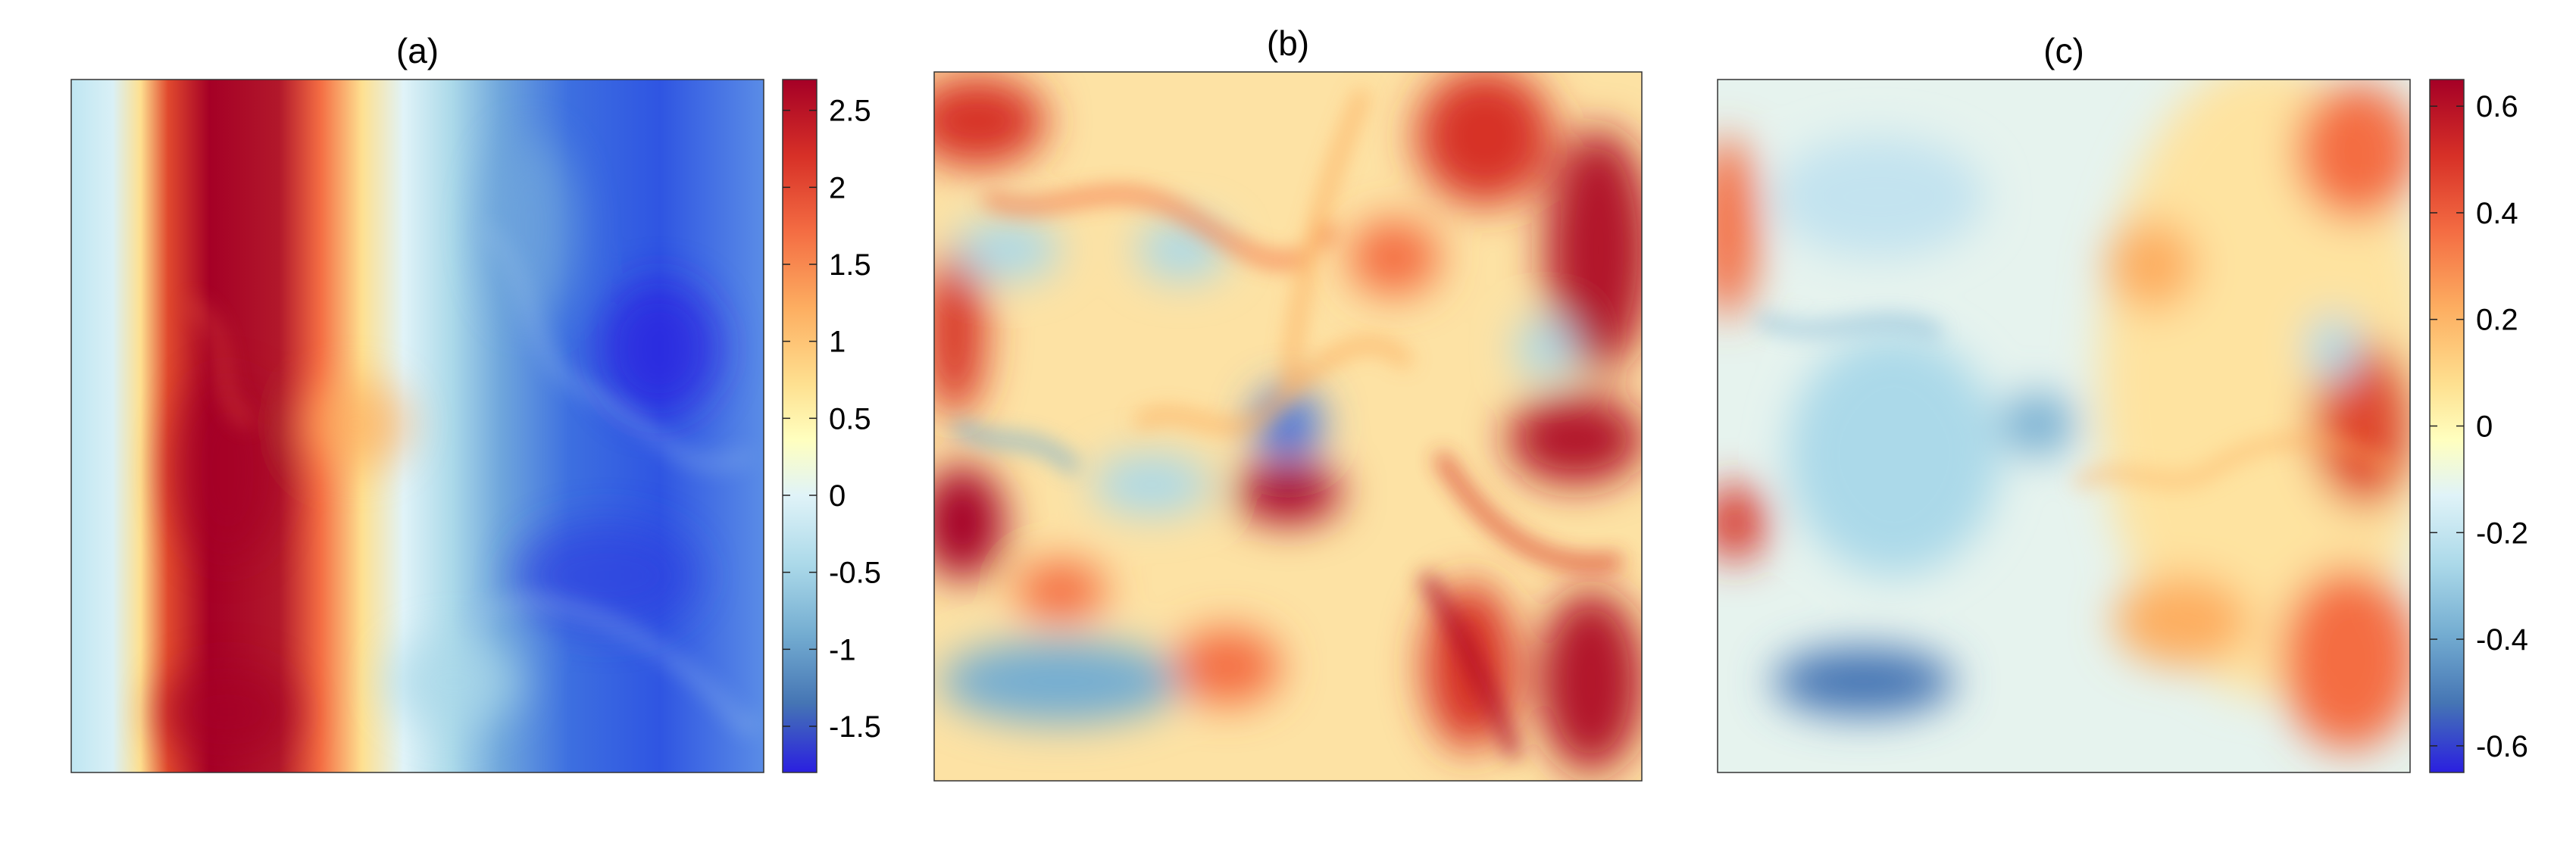 The height and width of the screenshot is (852, 2576). What do you see at coordinates (2063, 50) in the screenshot?
I see `panel-c-title: (c)` at bounding box center [2063, 50].